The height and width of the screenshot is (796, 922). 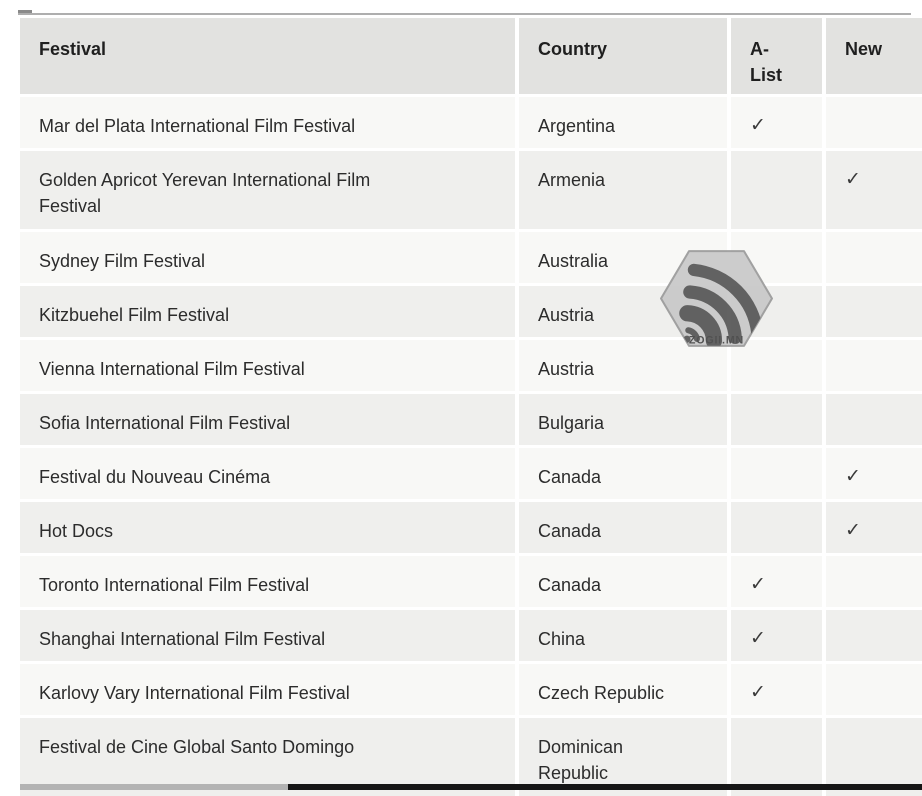 I want to click on column-header-new: New, so click(x=874, y=56).